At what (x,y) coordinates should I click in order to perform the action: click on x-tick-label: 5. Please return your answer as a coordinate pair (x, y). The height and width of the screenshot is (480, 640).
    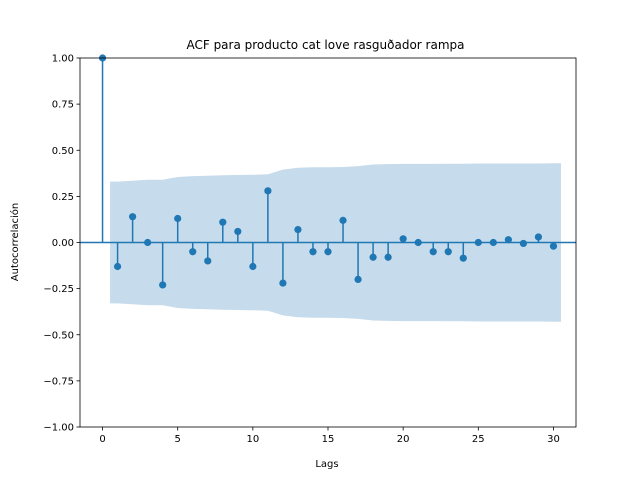
    Looking at the image, I should click on (178, 439).